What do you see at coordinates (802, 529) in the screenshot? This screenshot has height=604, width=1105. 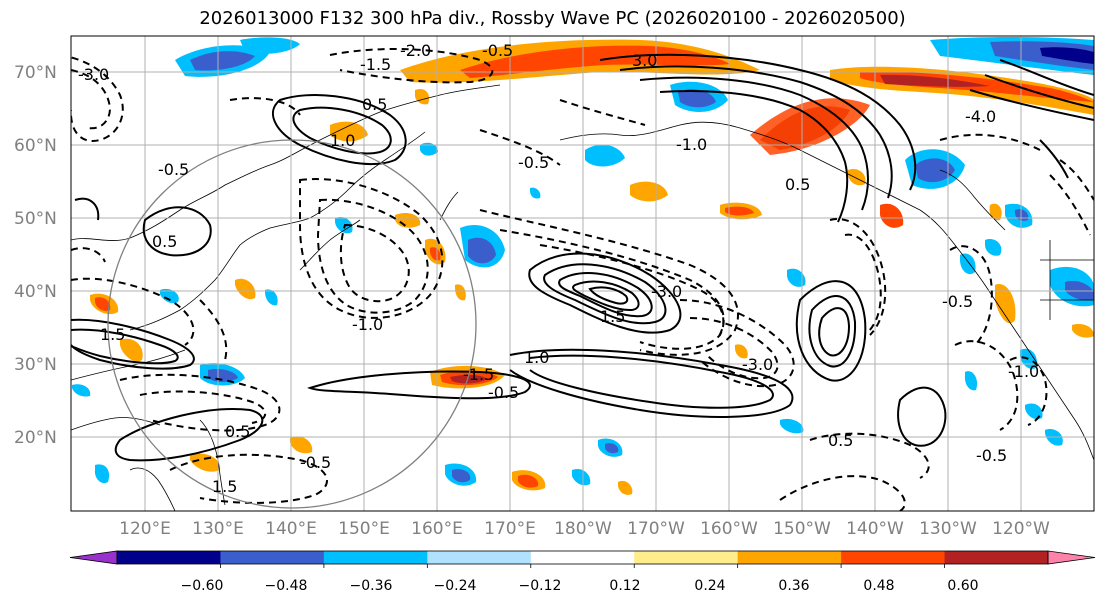 I see `lon-label: 150°W` at bounding box center [802, 529].